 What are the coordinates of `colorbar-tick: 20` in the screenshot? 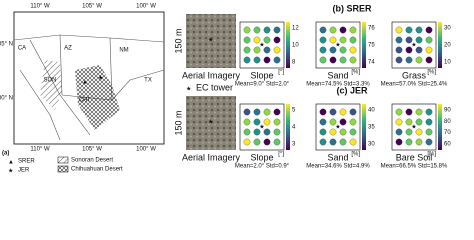 It's located at (447, 46).